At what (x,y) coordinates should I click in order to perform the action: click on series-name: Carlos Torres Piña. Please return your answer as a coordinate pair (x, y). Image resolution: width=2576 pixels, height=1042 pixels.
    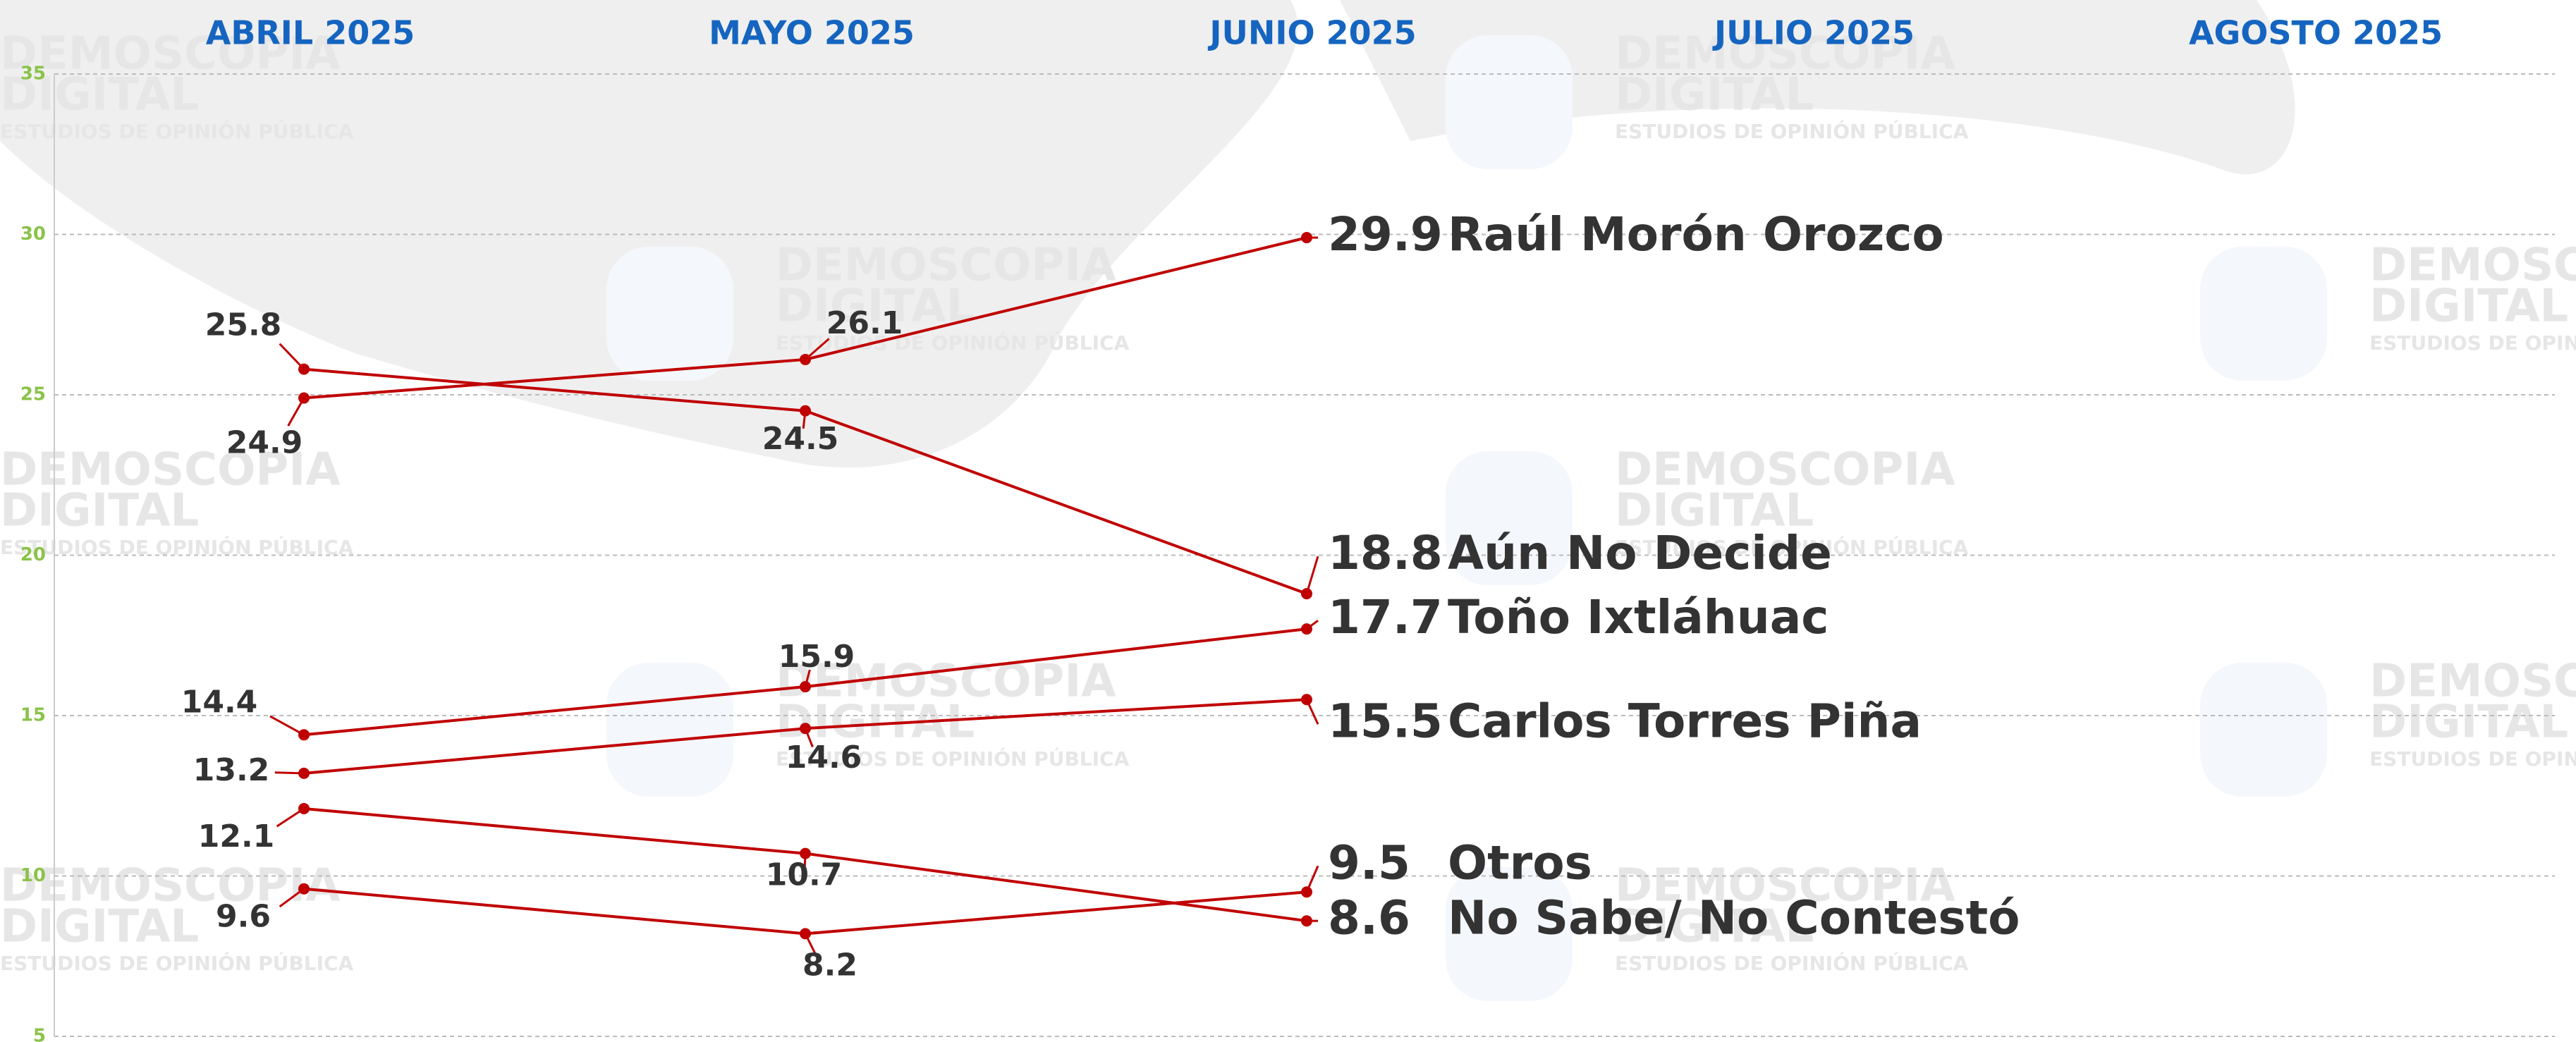
    Looking at the image, I should click on (1685, 721).